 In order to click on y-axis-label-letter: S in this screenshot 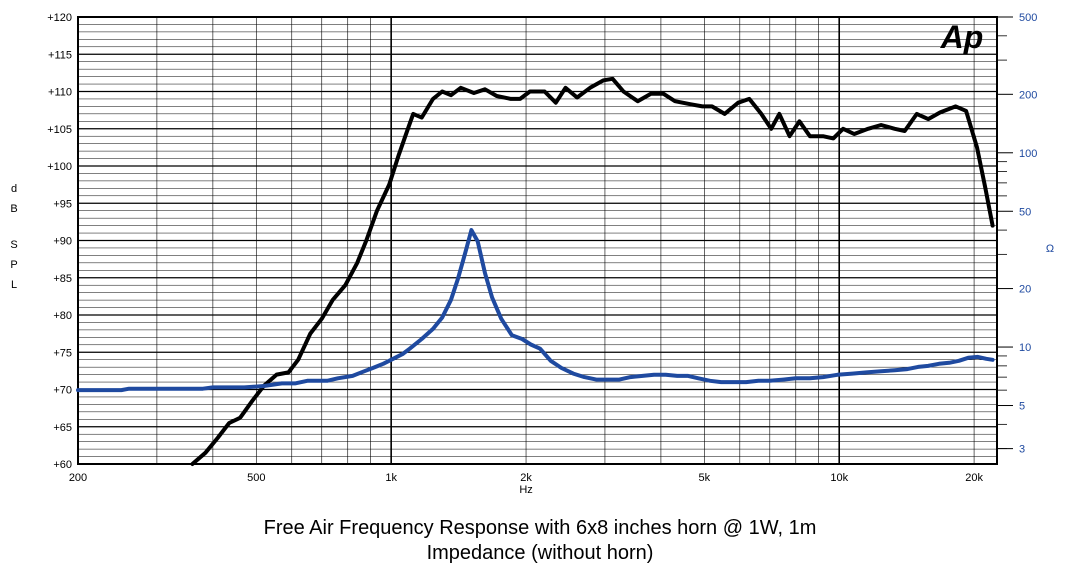, I will do `click(13, 245)`.